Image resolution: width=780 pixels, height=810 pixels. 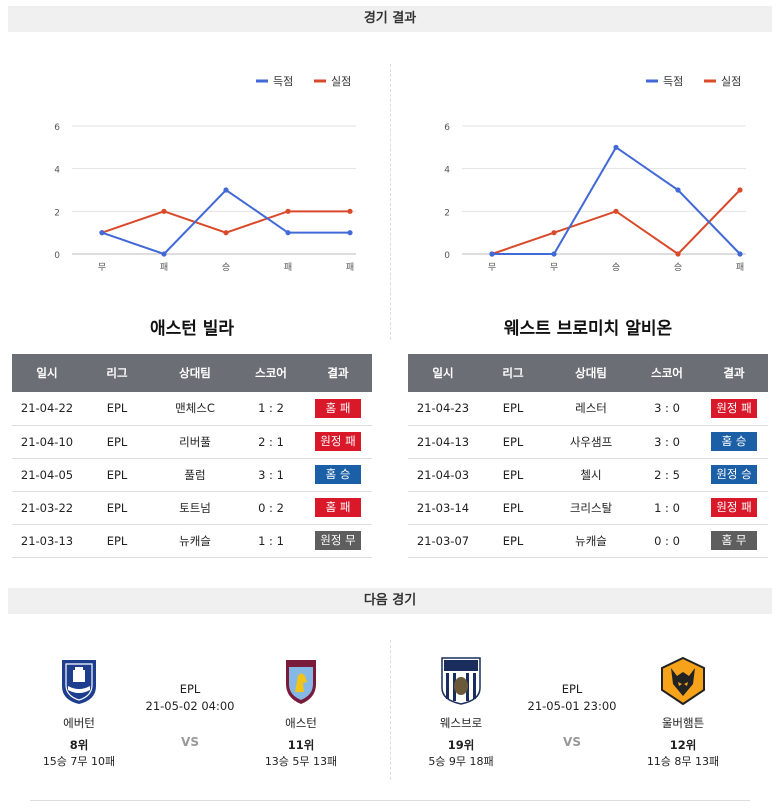 I want to click on team-name: 에버턴, so click(x=79, y=723).